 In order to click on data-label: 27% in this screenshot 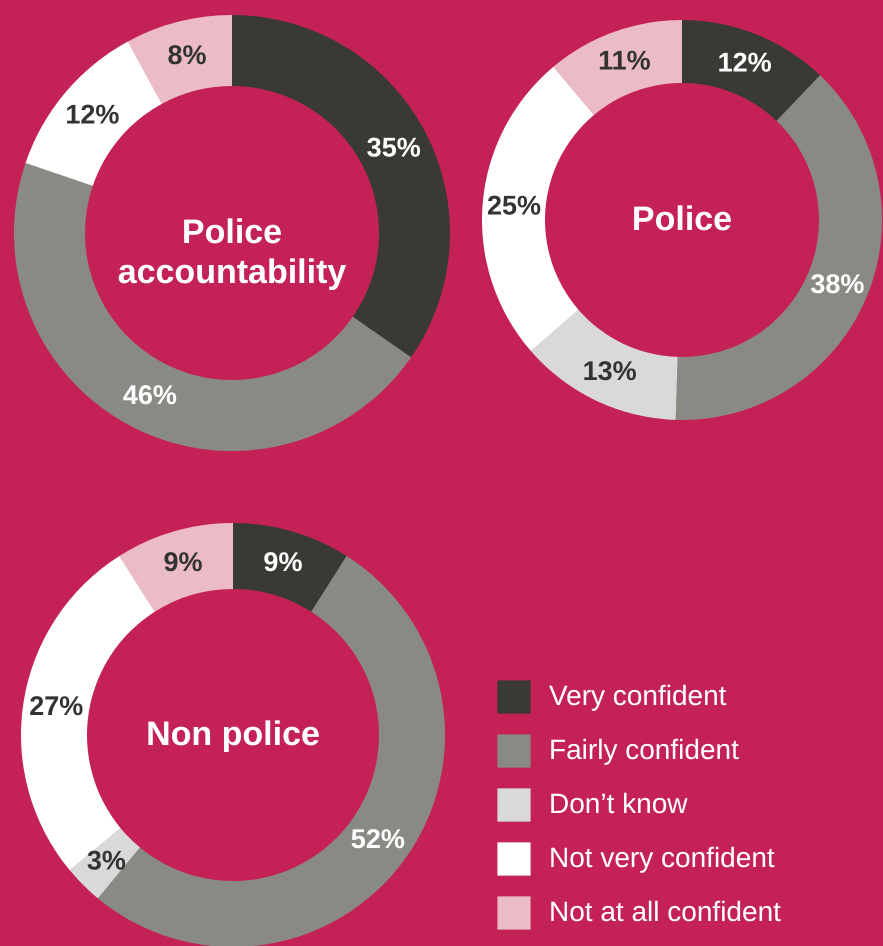, I will do `click(56, 706)`.